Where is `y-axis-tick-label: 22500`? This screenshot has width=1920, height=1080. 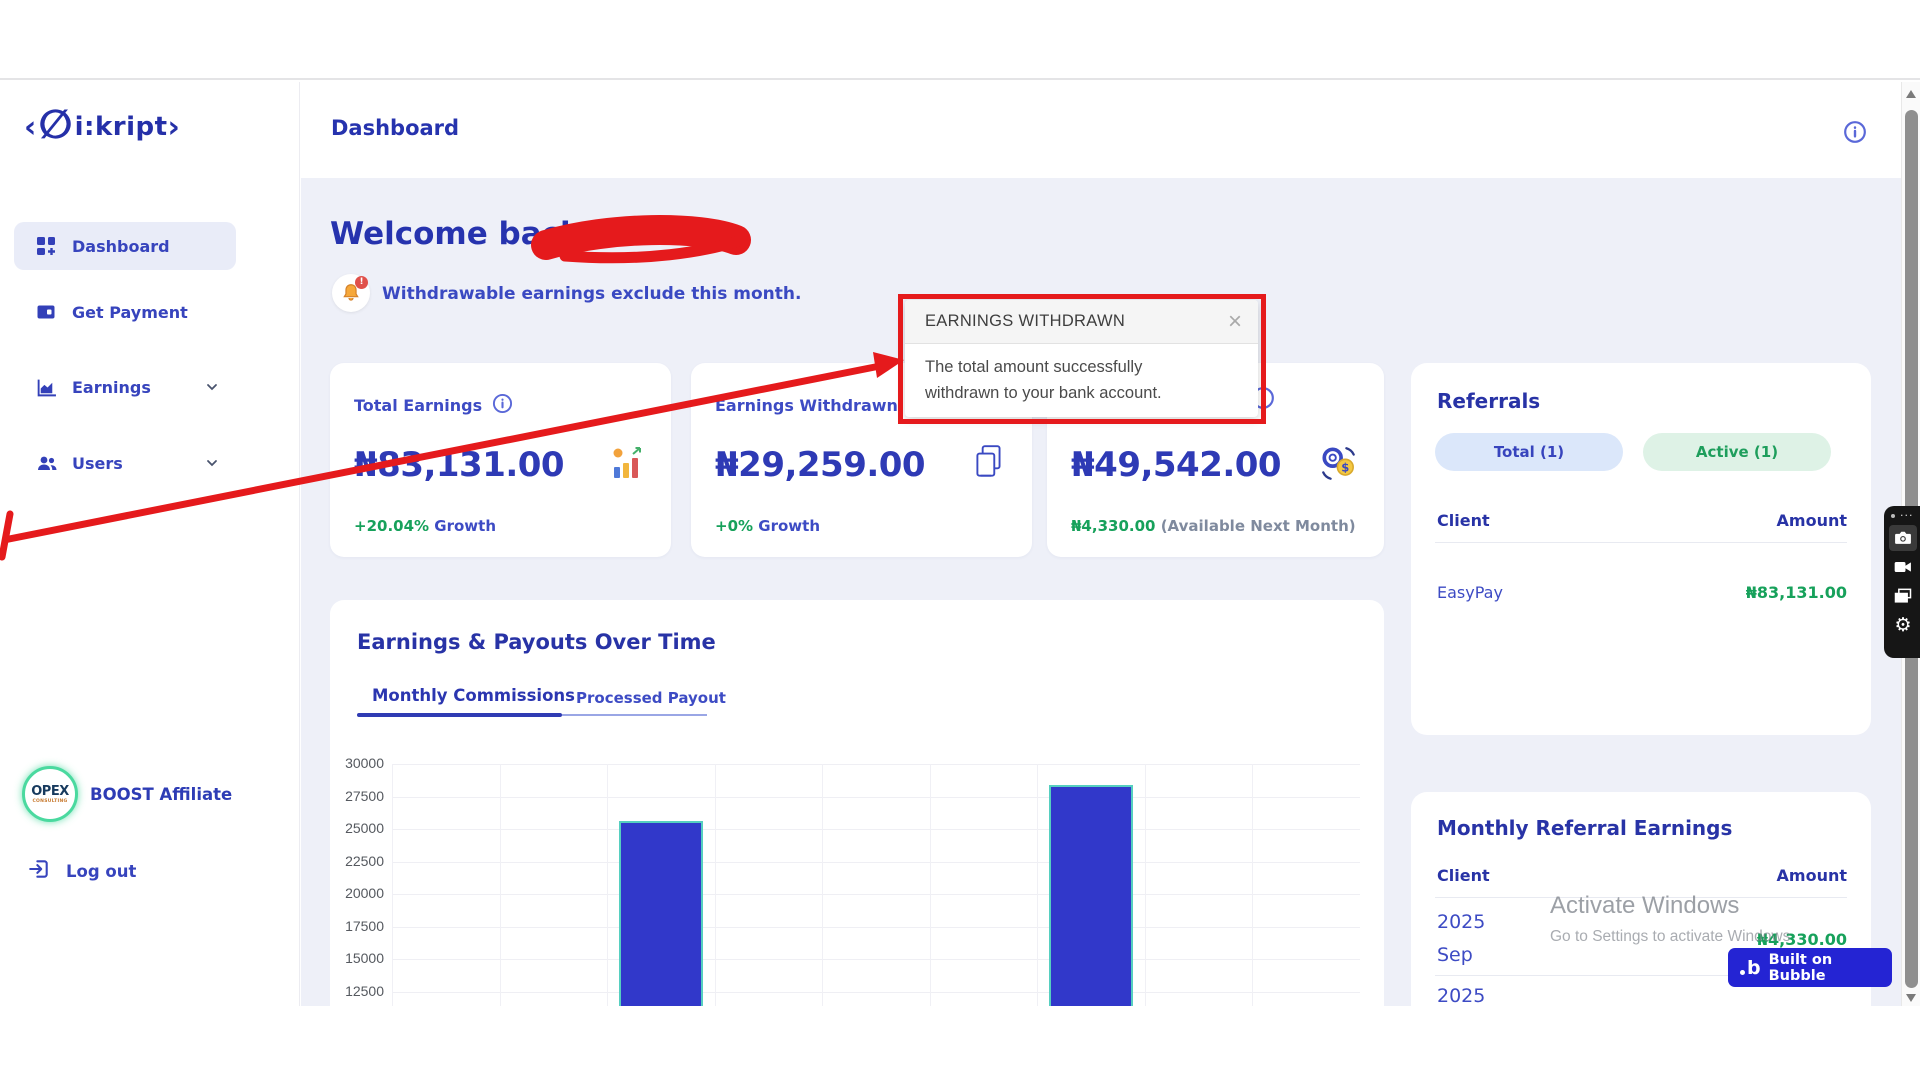
y-axis-tick-label: 22500 is located at coordinates (364, 860).